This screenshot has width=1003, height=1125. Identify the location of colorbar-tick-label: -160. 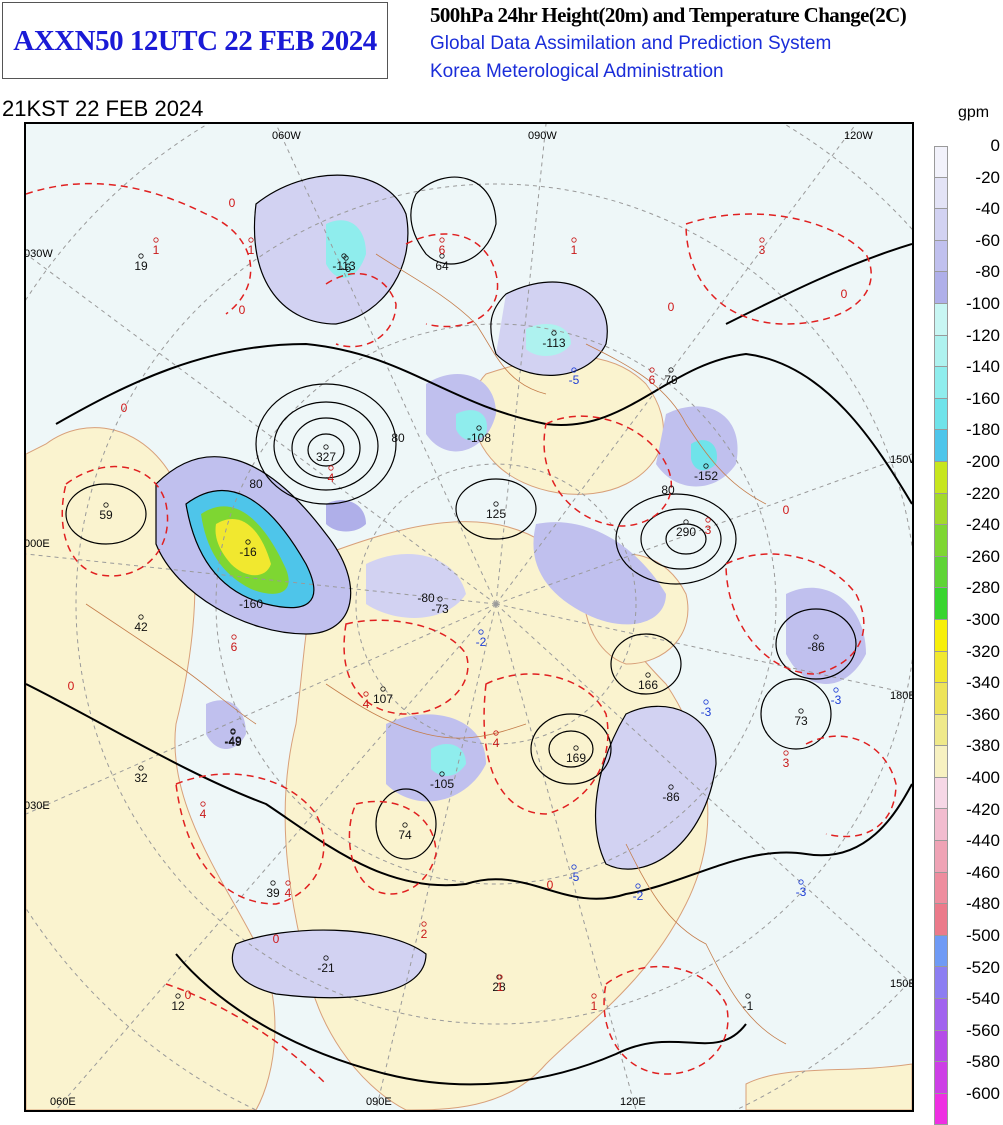
(982, 398).